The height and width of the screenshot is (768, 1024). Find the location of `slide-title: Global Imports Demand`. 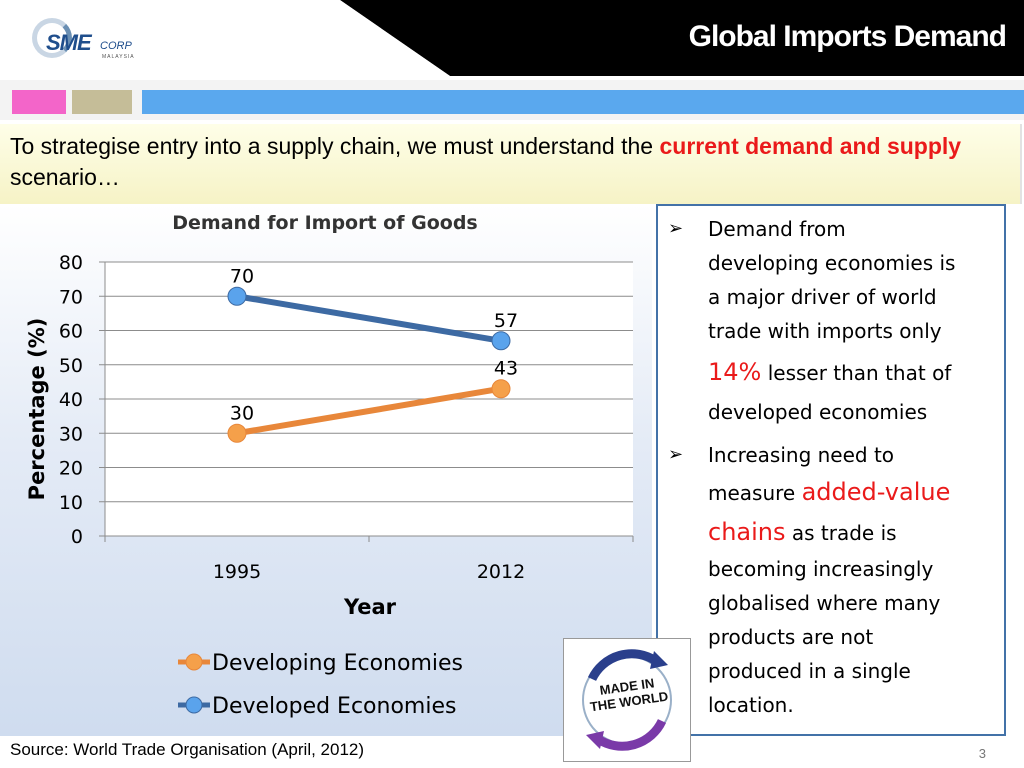

slide-title: Global Imports Demand is located at coordinates (847, 36).